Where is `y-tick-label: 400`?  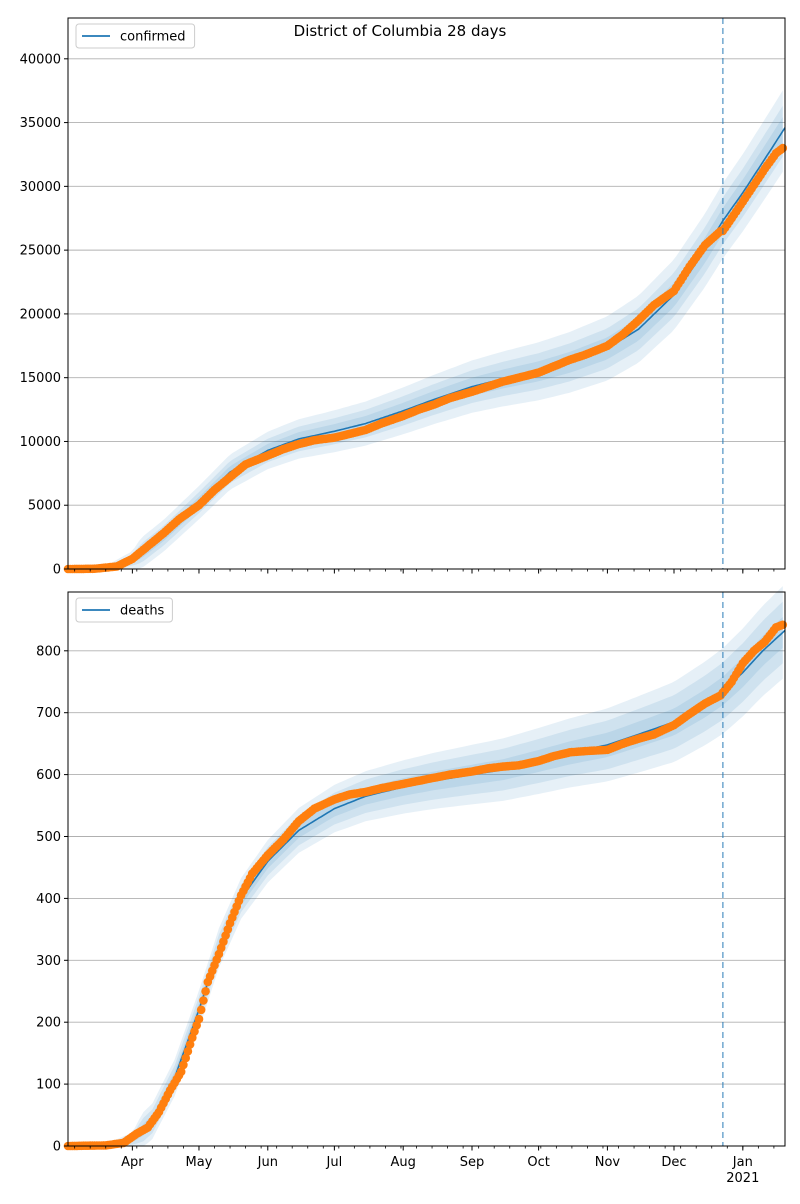
y-tick-label: 400 is located at coordinates (48, 899).